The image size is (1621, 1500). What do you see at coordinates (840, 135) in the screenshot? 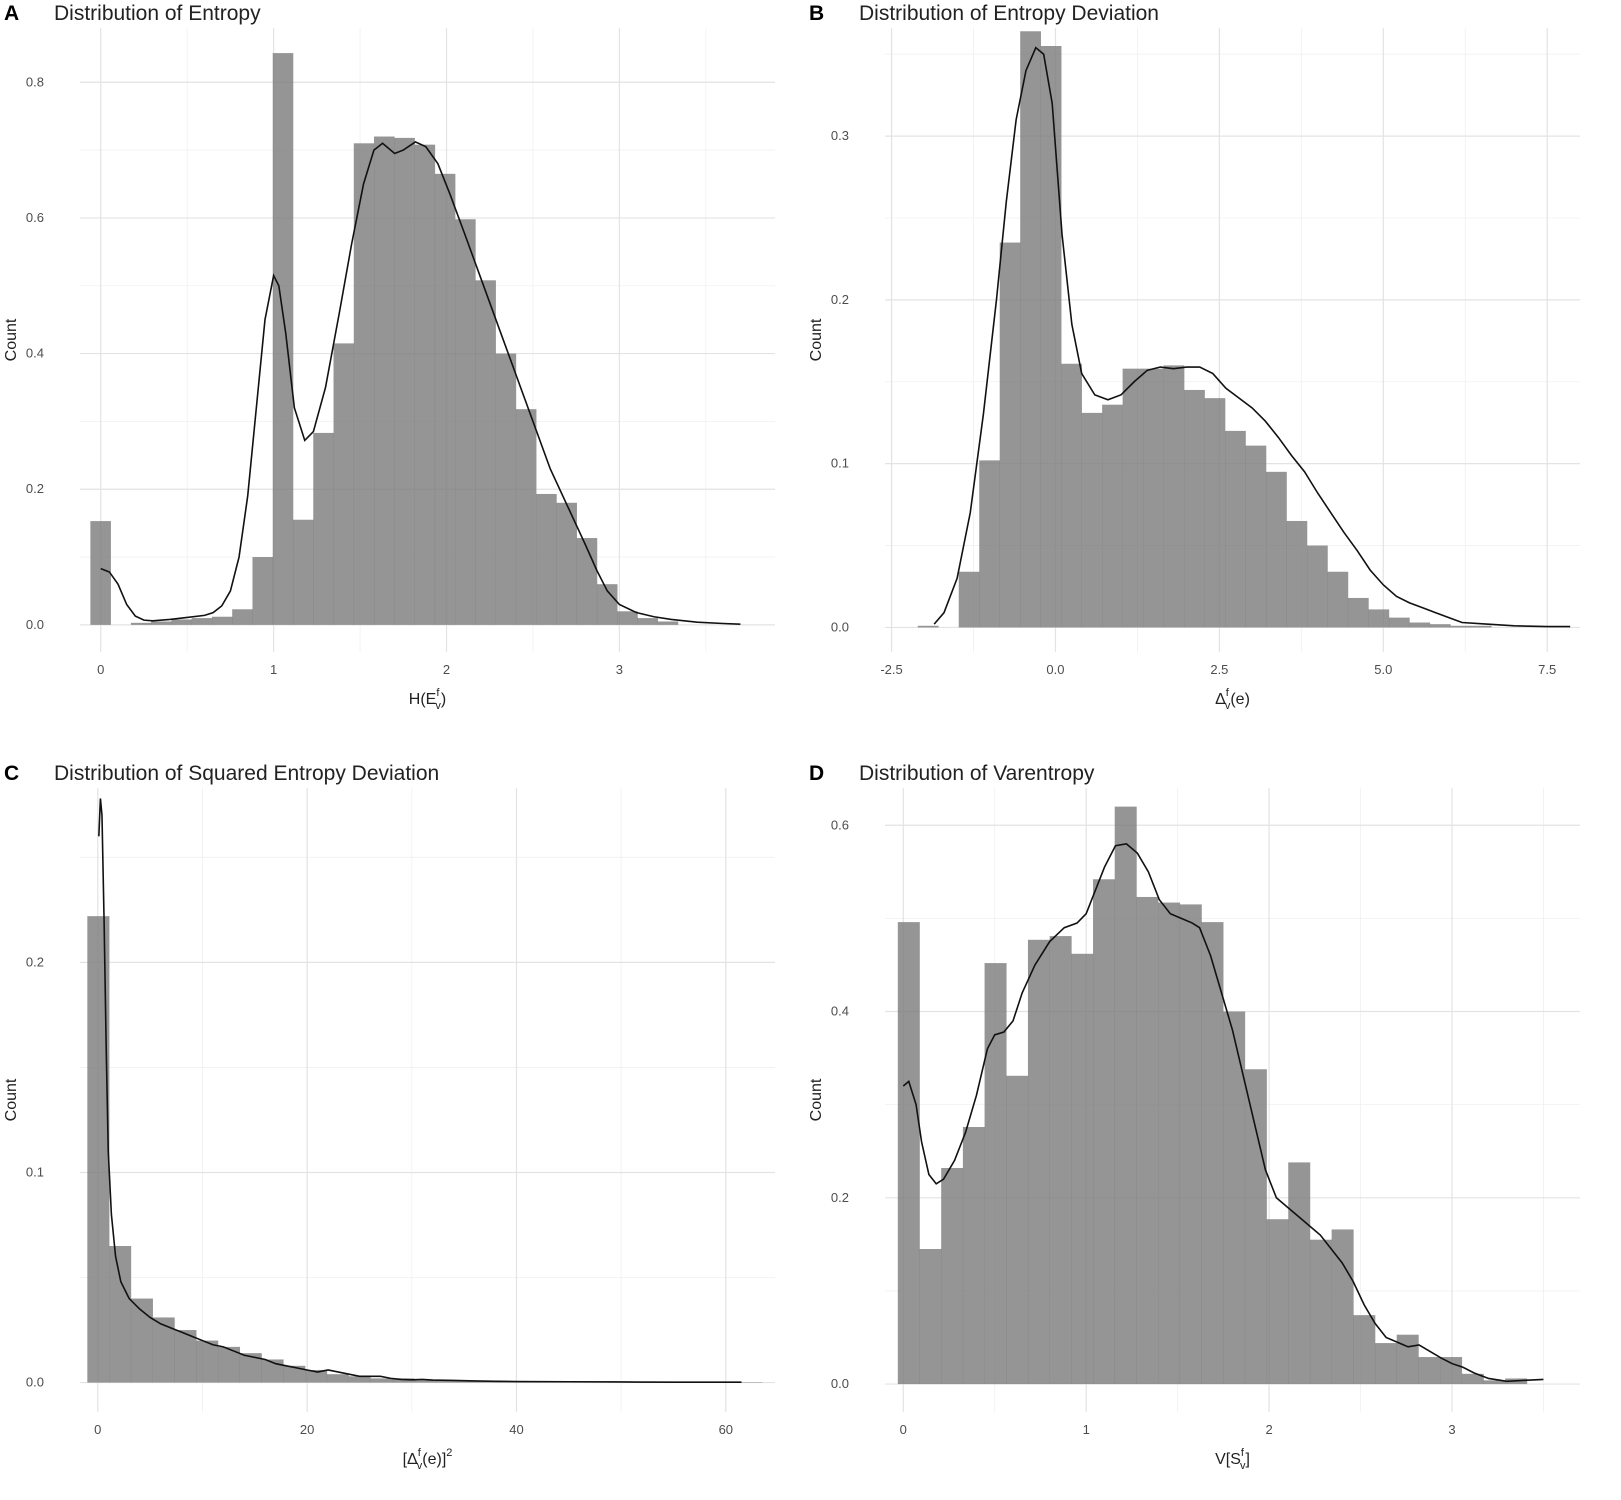
I see `y-tick-label: 0.3` at bounding box center [840, 135].